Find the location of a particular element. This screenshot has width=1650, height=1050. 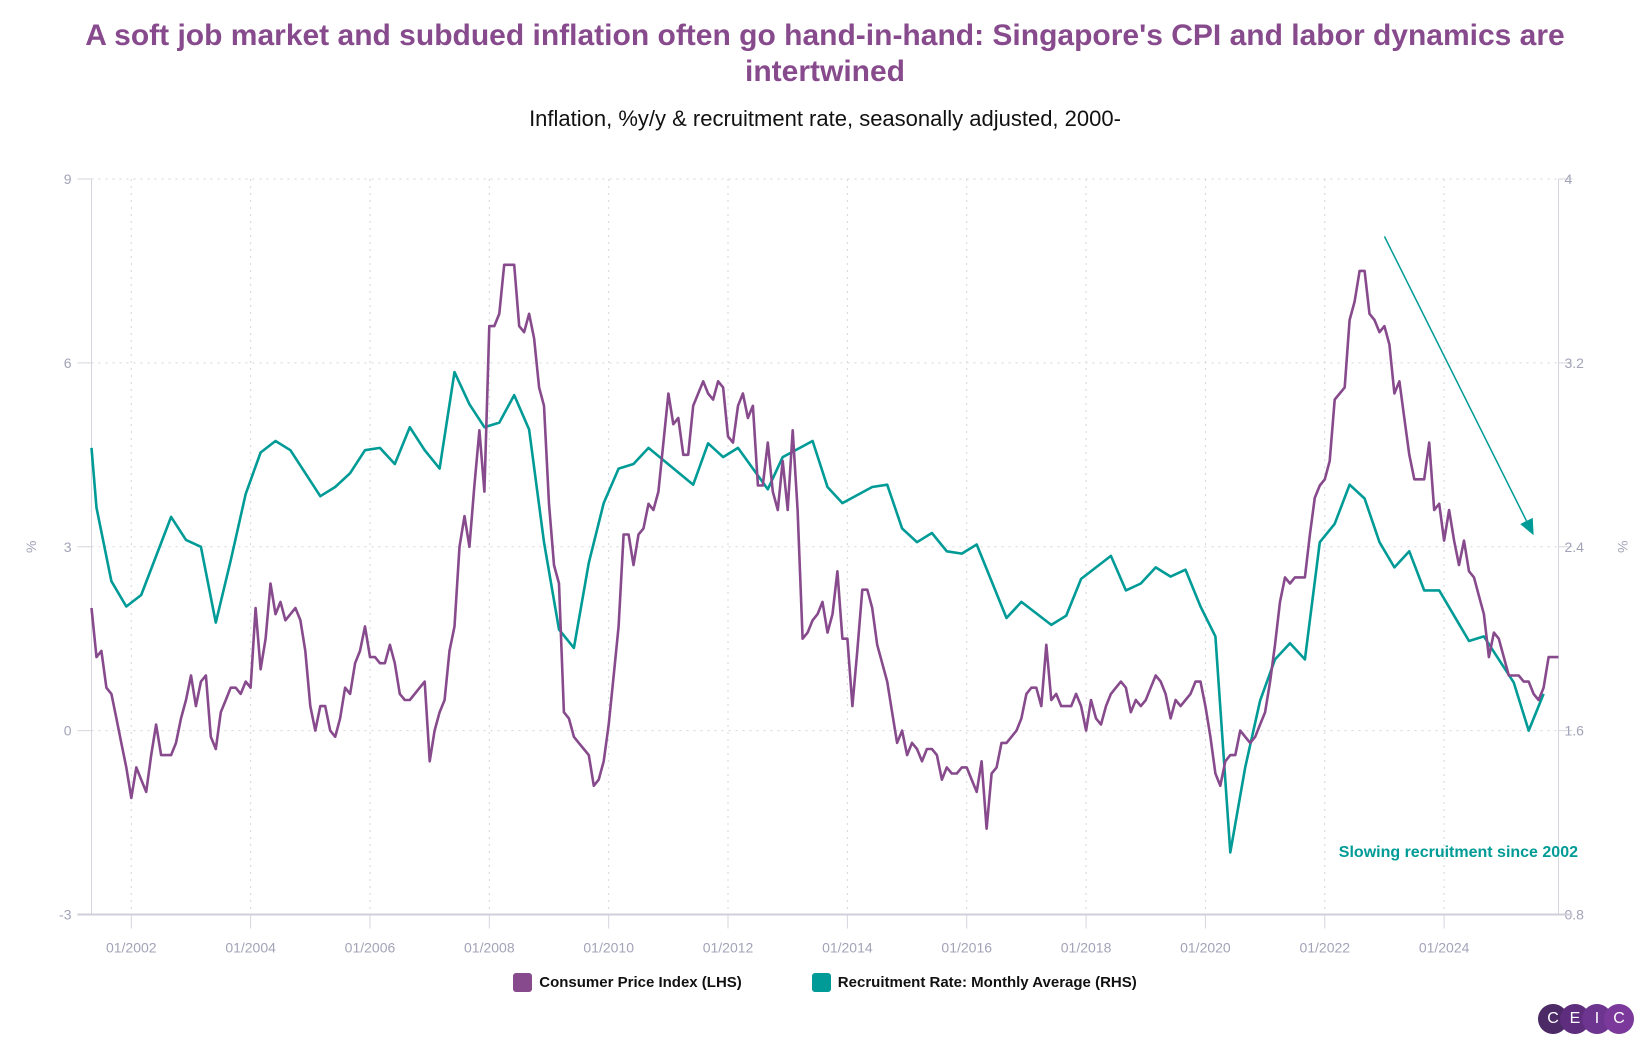

x-tick-label: 01/2014 is located at coordinates (847, 948).